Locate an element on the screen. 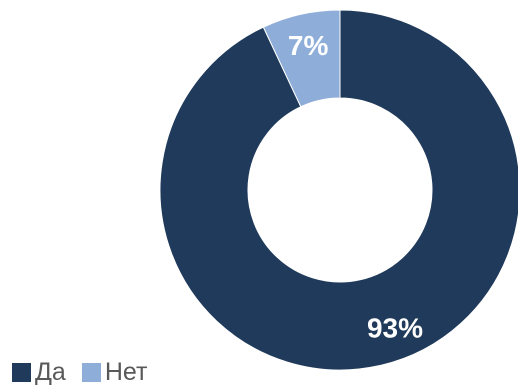  slice-net is located at coordinates (301, 58).